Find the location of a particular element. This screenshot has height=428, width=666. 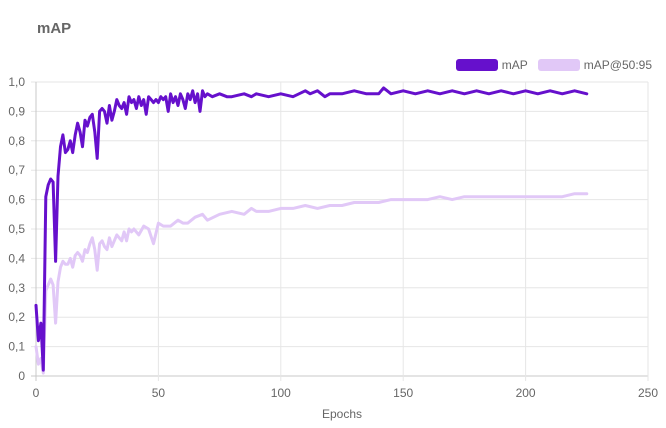

legend-label-map: mAP is located at coordinates (514, 65).